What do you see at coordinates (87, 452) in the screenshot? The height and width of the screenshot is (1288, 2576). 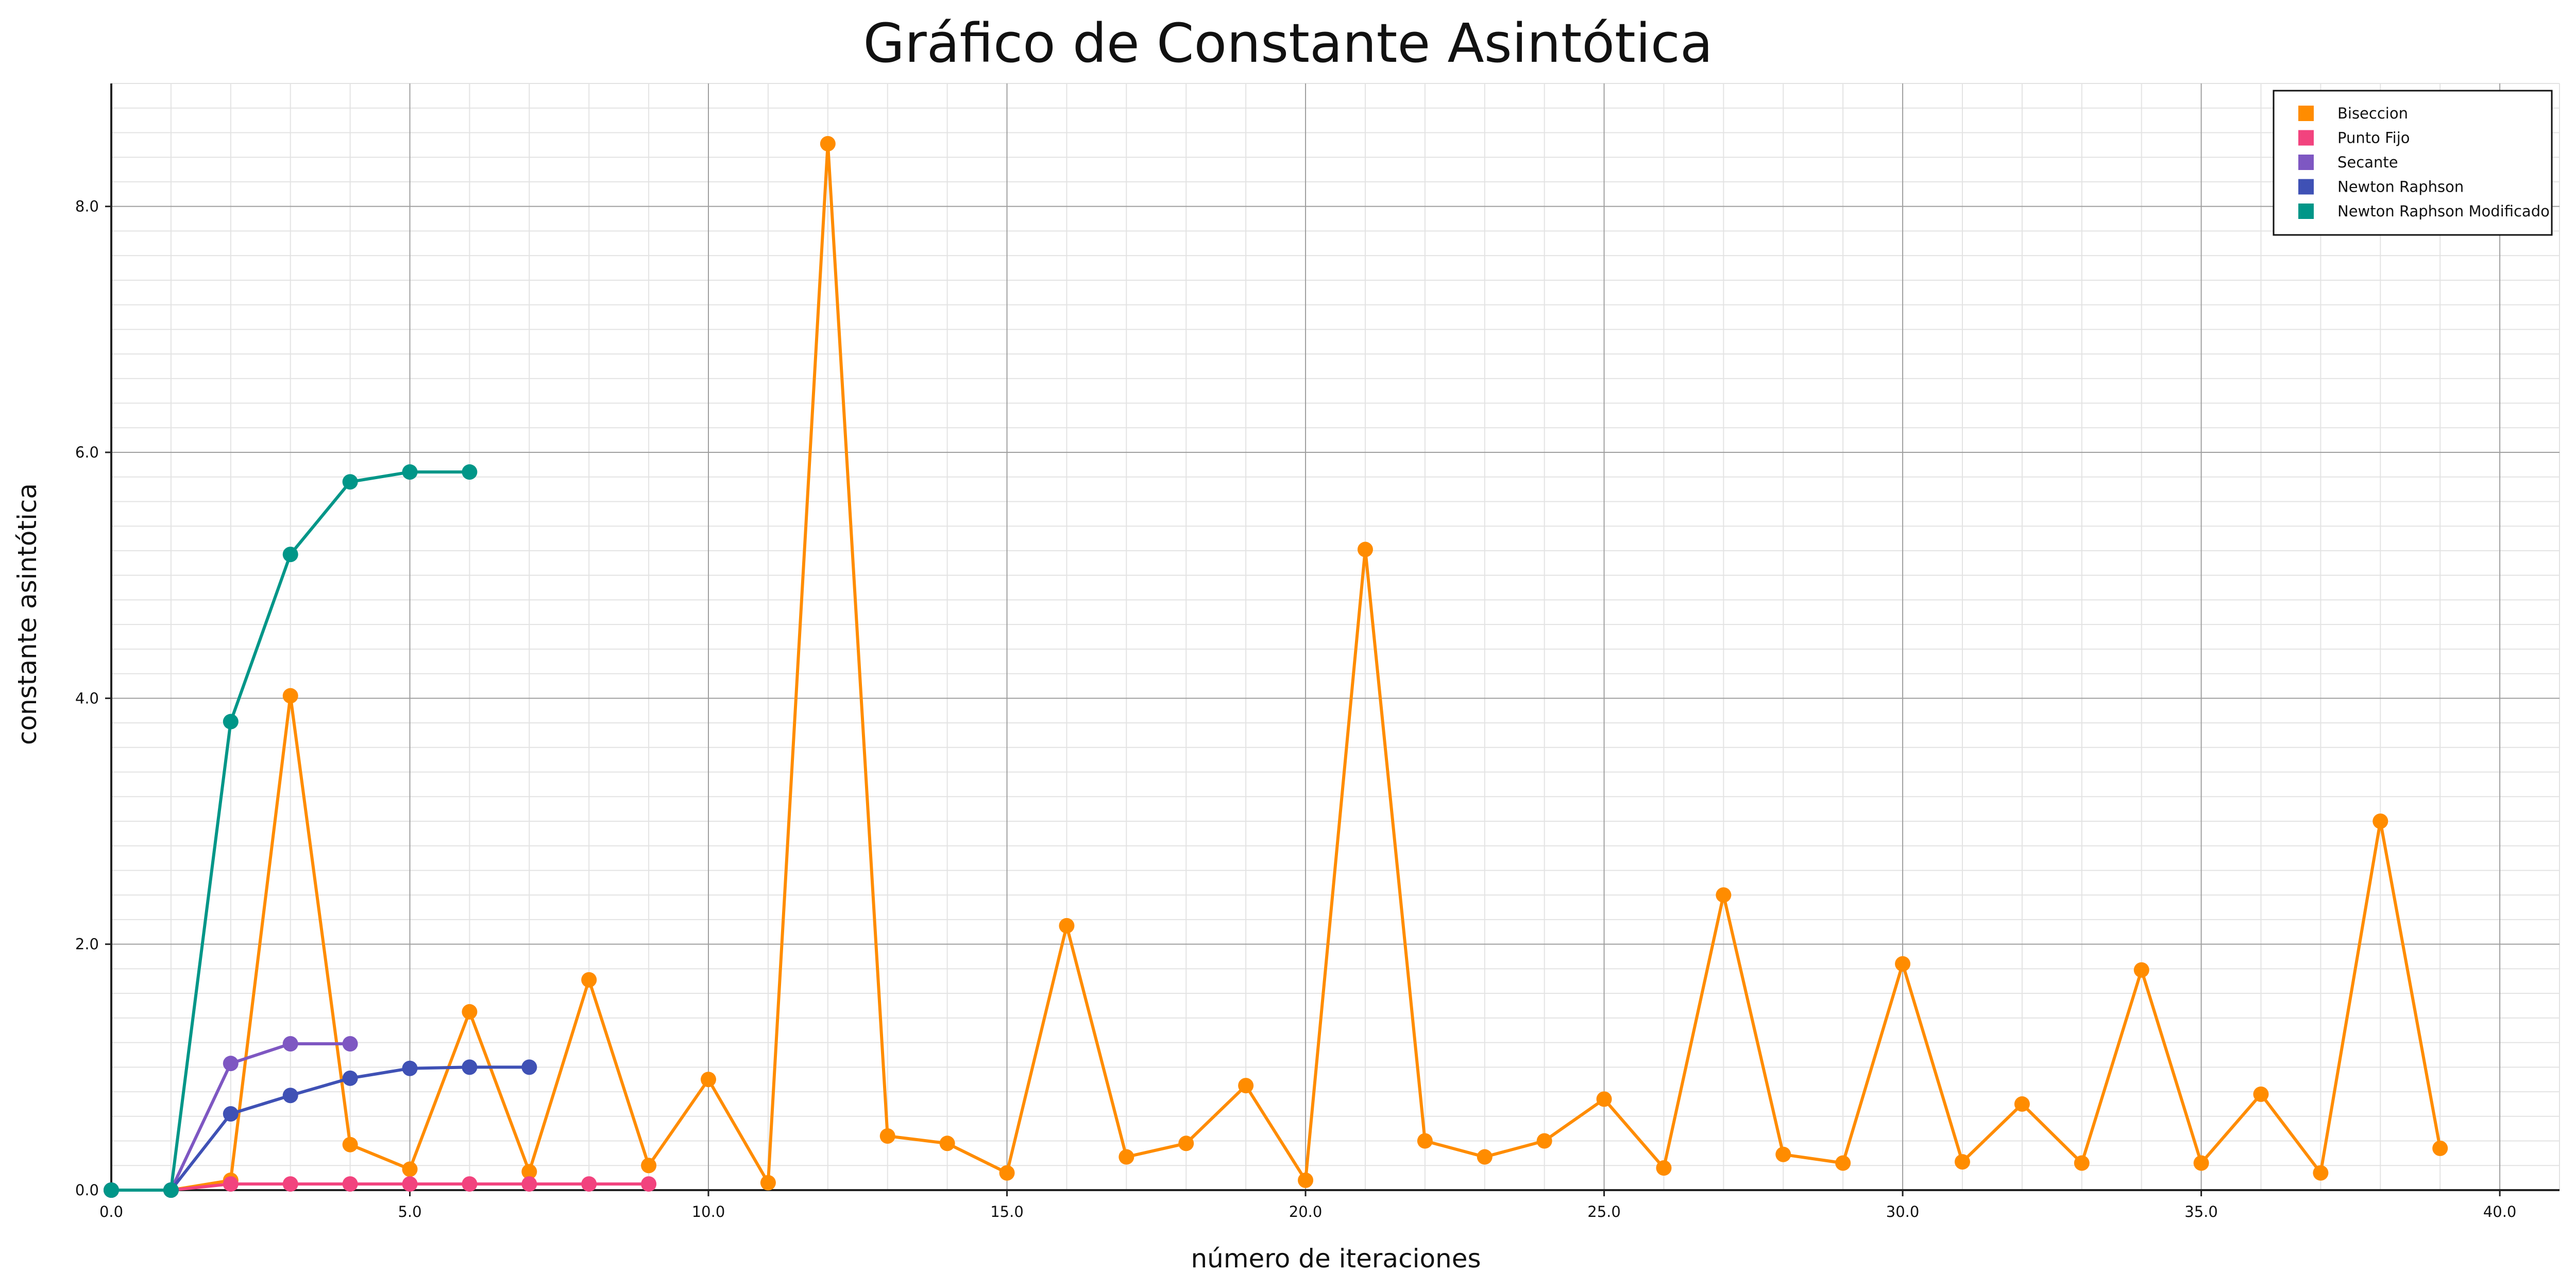 I see `y-tick-label: 6.0` at bounding box center [87, 452].